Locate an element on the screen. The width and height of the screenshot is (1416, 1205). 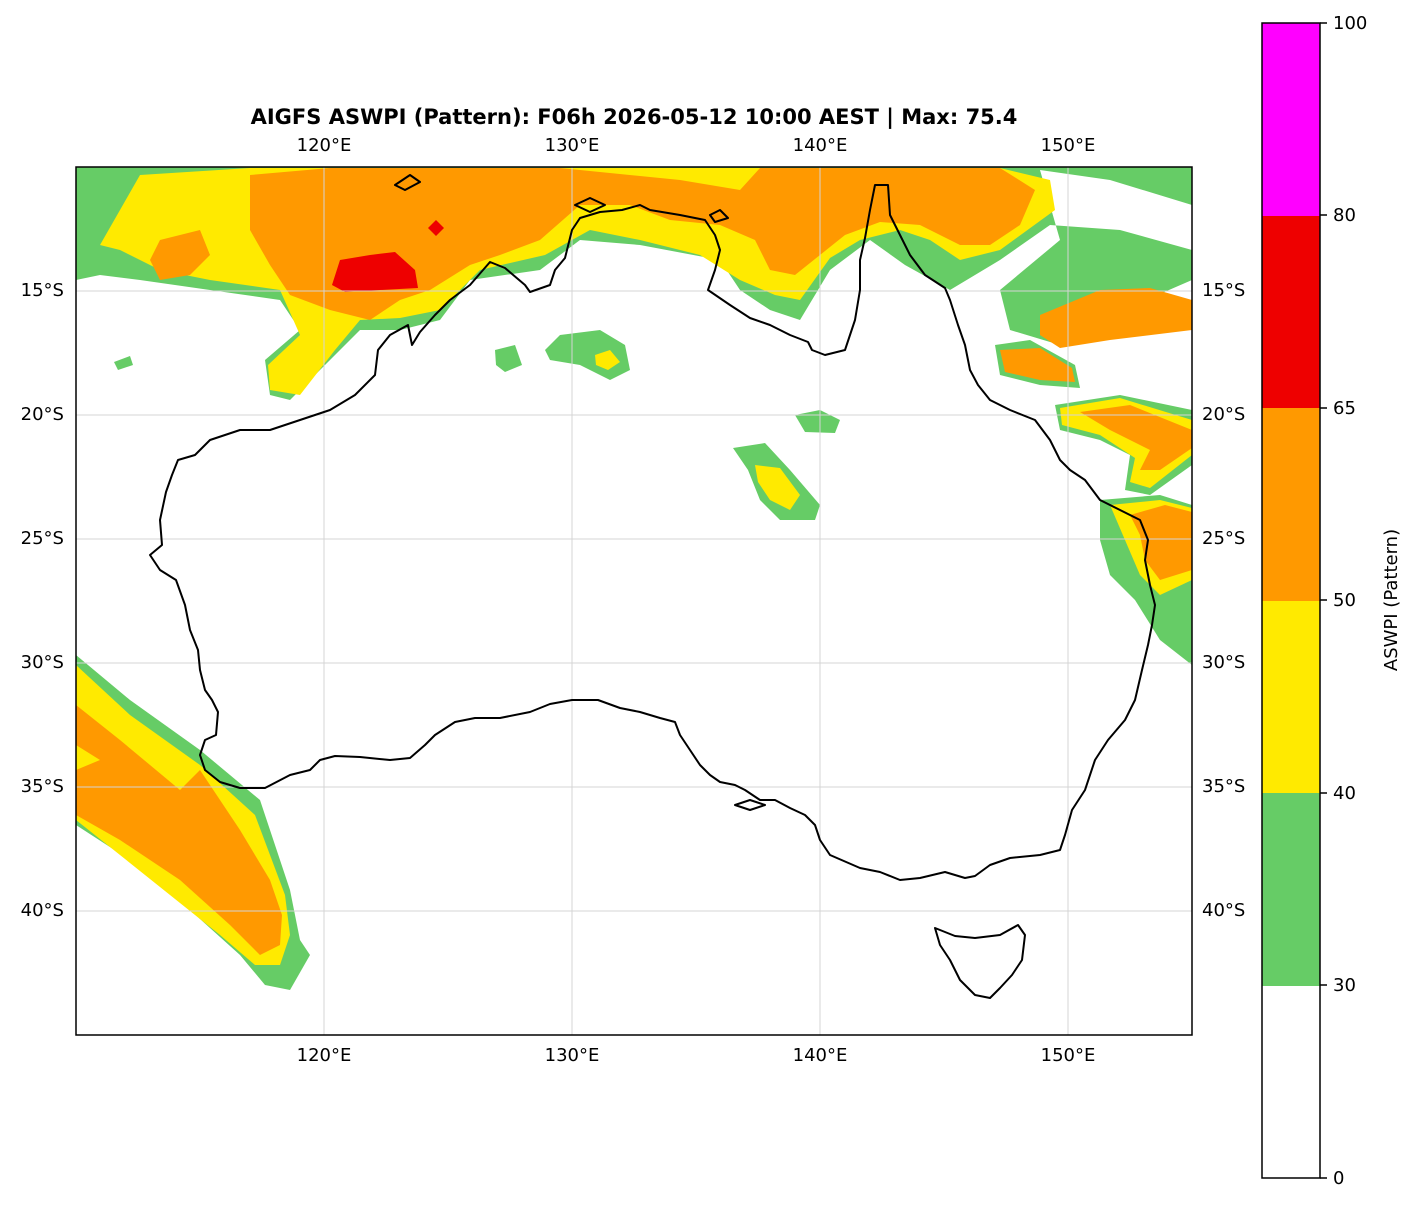
lat-labels-left: 15°S 20°S 25°S 30°S 35°S 40°S is located at coordinates (42, 600).